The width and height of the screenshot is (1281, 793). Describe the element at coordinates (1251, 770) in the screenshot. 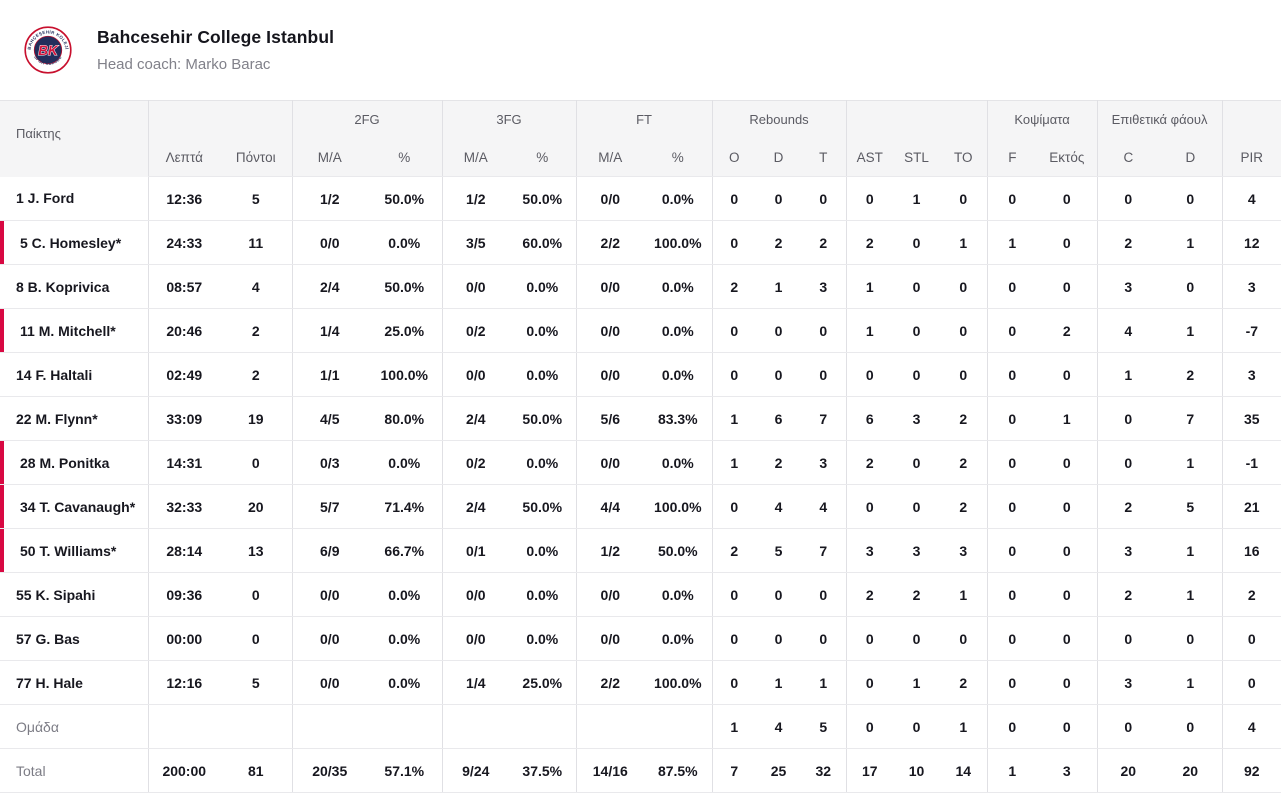

I see `cell-pir: 92` at that location.